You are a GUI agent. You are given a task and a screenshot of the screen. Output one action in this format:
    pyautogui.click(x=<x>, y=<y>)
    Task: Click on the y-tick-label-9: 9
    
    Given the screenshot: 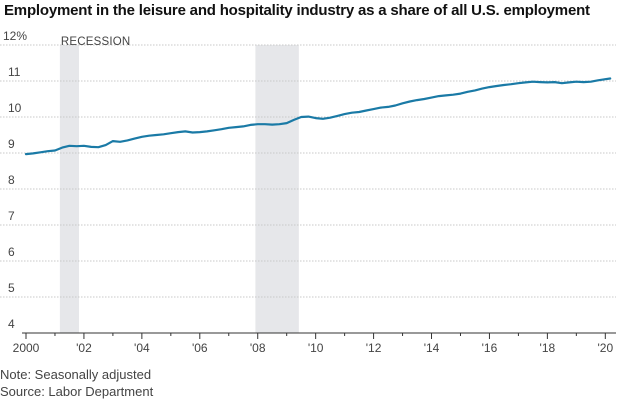 What is the action you would take?
    pyautogui.click(x=11, y=144)
    